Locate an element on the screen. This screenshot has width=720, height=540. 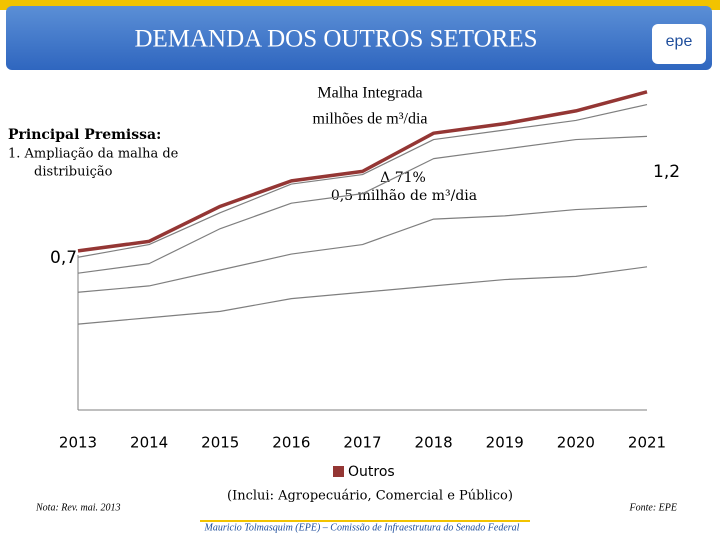
x-tick-label: 2016 is located at coordinates (291, 443).